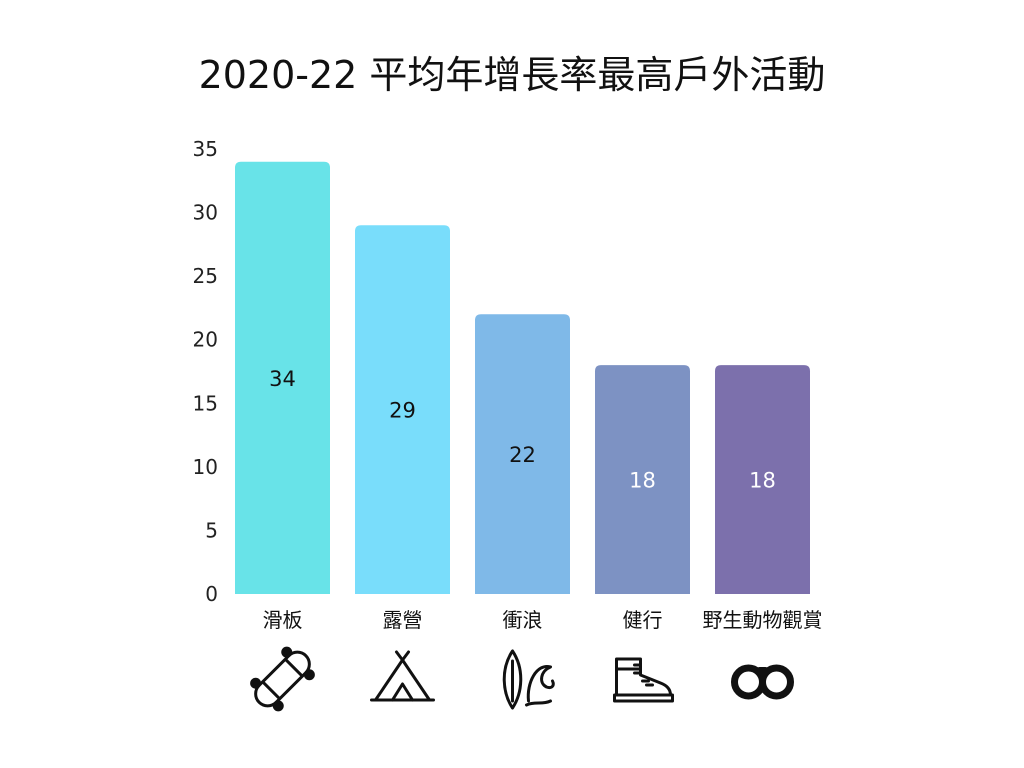  I want to click on chart-title: 2020-22 平均年增長率最高戶外活動, so click(512, 75).